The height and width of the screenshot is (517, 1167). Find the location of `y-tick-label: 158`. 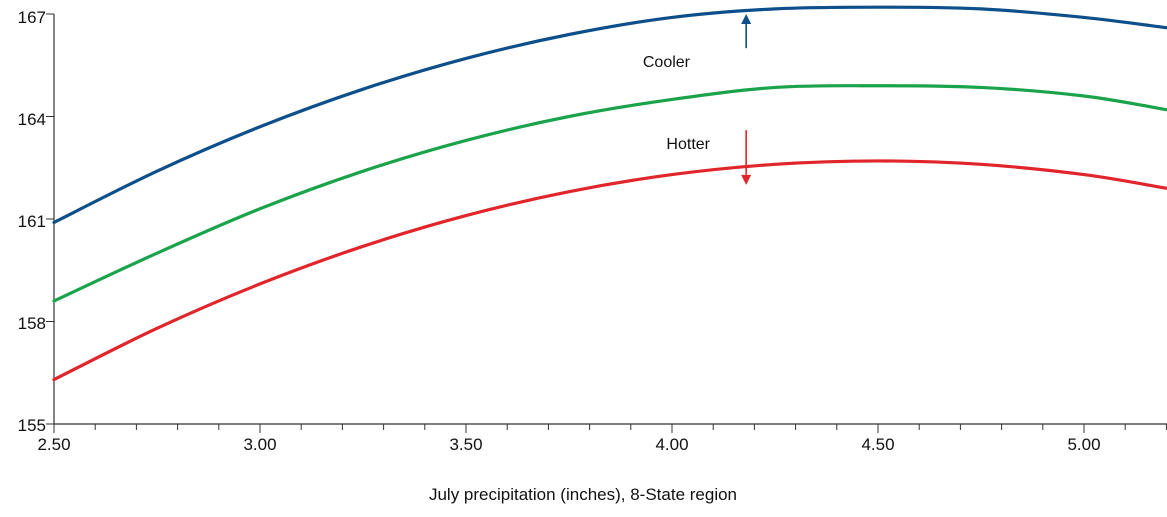

y-tick-label: 158 is located at coordinates (32, 323).